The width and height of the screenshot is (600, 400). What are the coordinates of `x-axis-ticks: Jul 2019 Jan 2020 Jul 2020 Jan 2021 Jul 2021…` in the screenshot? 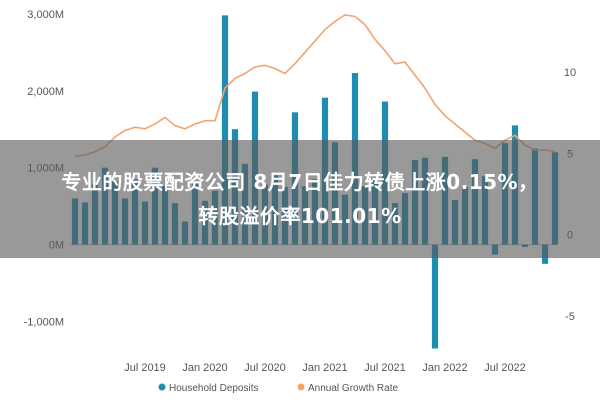 It's located at (325, 368).